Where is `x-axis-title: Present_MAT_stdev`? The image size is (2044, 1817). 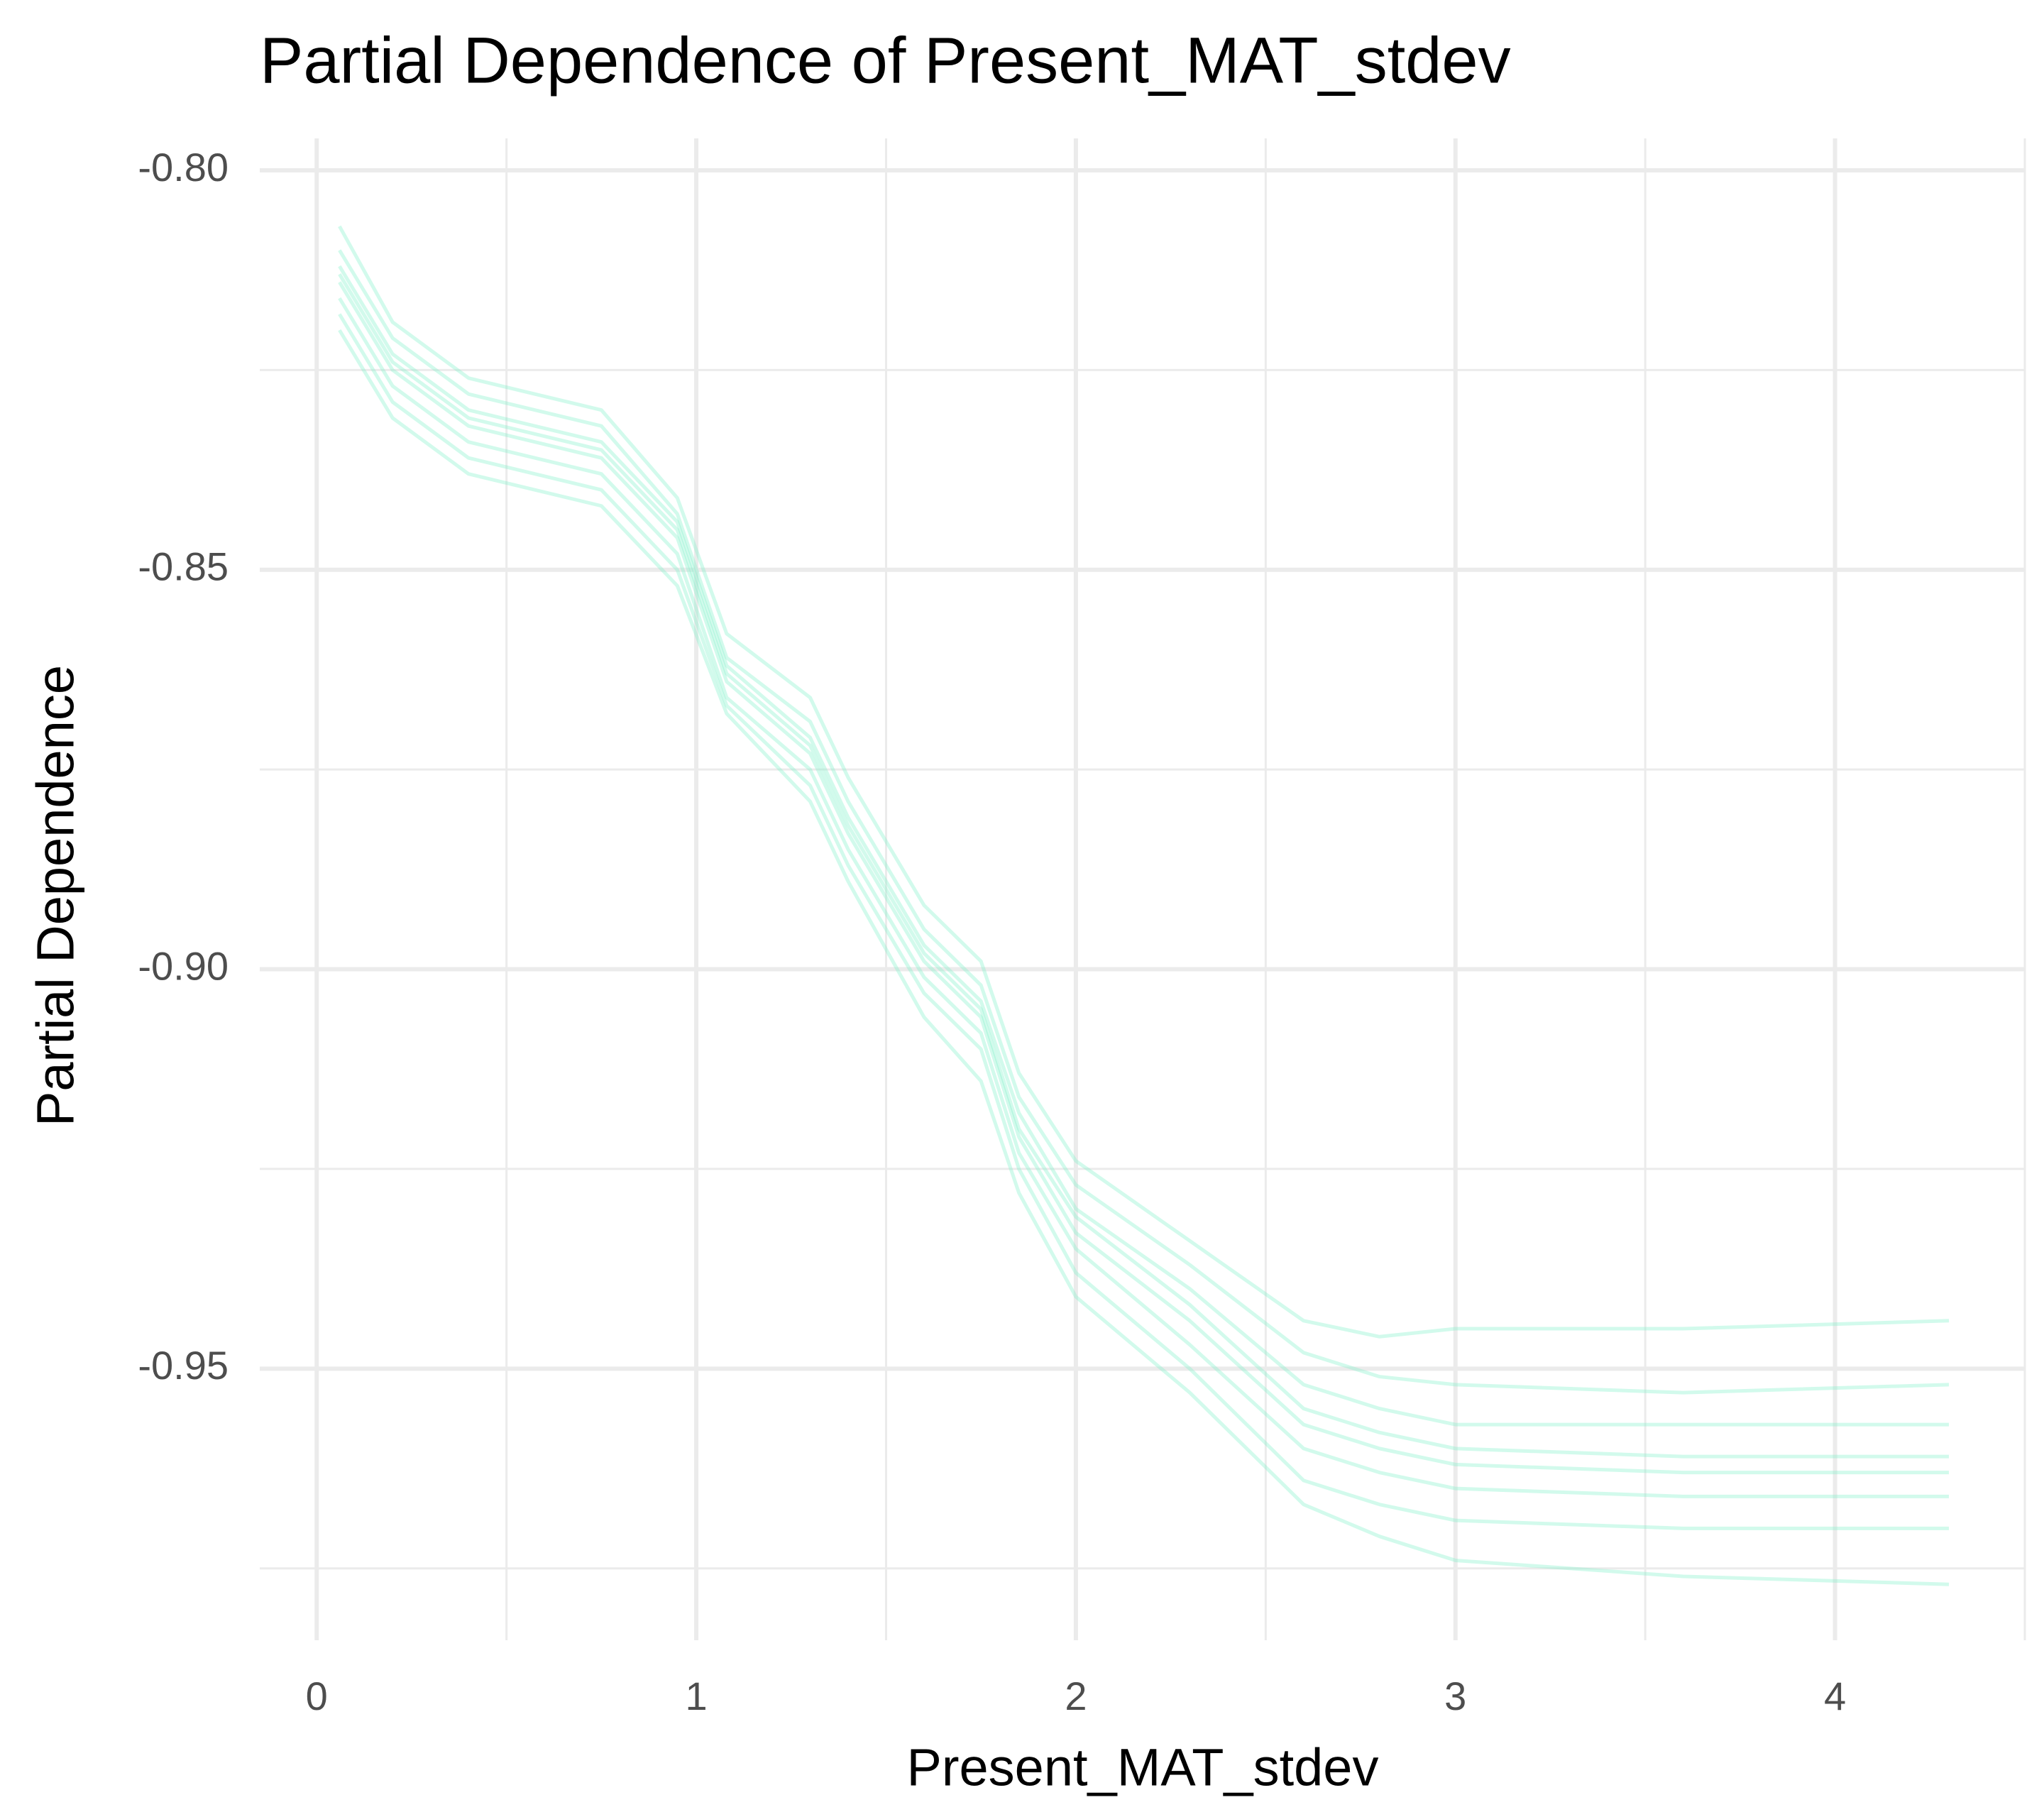
x-axis-title: Present_MAT_stdev is located at coordinates (1143, 1767).